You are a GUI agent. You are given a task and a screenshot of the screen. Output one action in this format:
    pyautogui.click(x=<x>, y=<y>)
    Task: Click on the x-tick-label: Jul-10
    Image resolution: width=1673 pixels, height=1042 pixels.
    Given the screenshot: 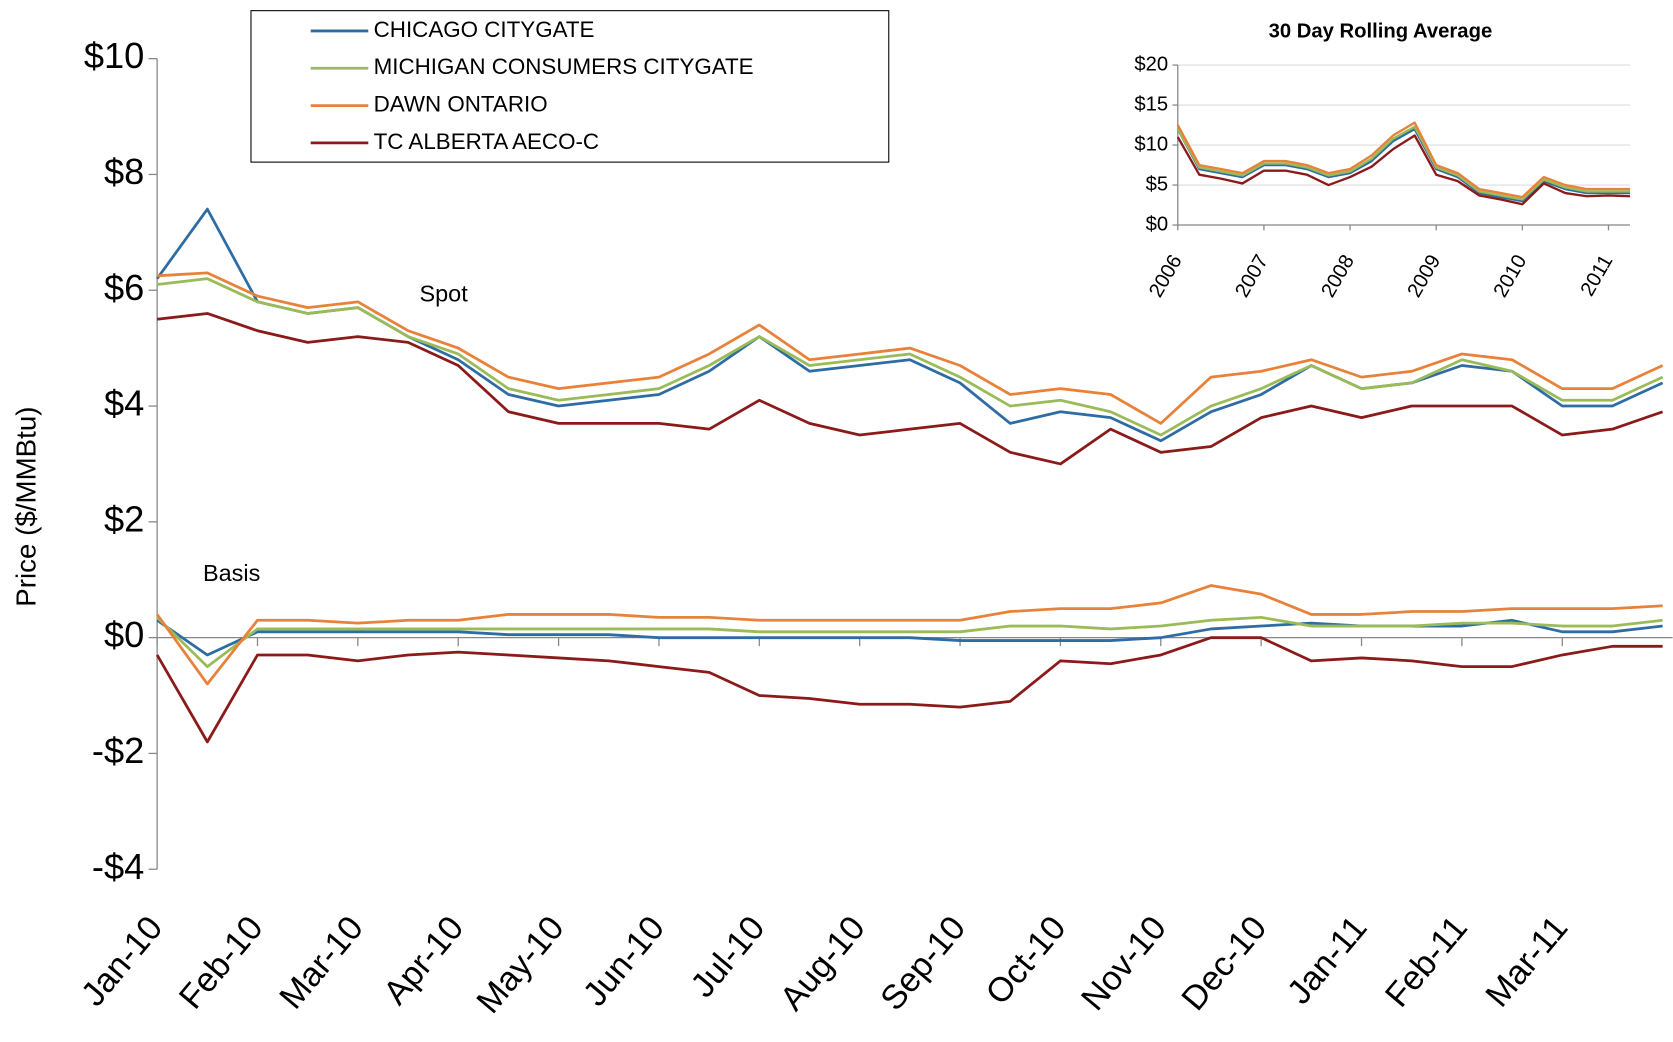 What is the action you would take?
    pyautogui.click(x=728, y=957)
    